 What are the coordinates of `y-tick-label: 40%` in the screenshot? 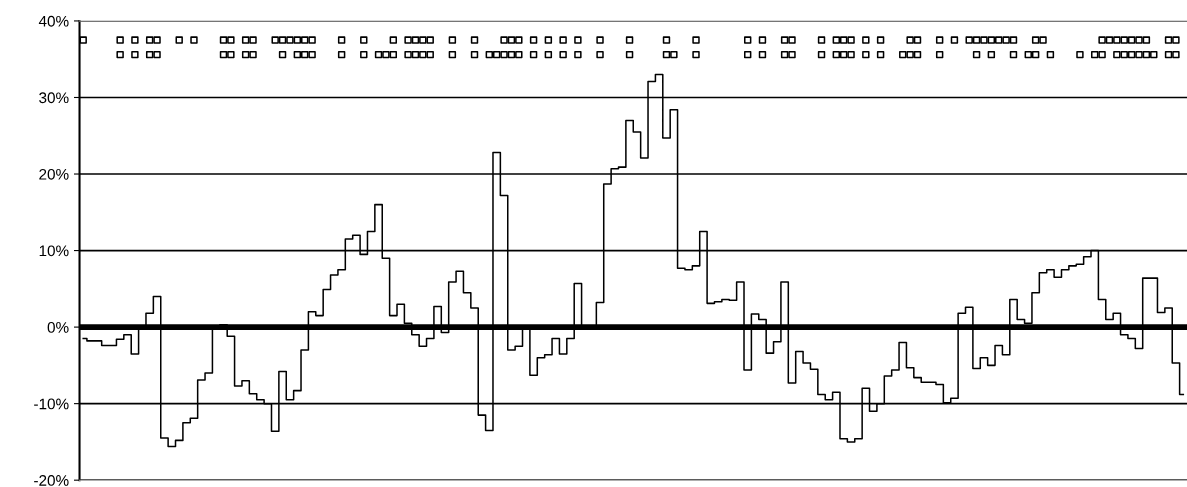 It's located at (53, 21).